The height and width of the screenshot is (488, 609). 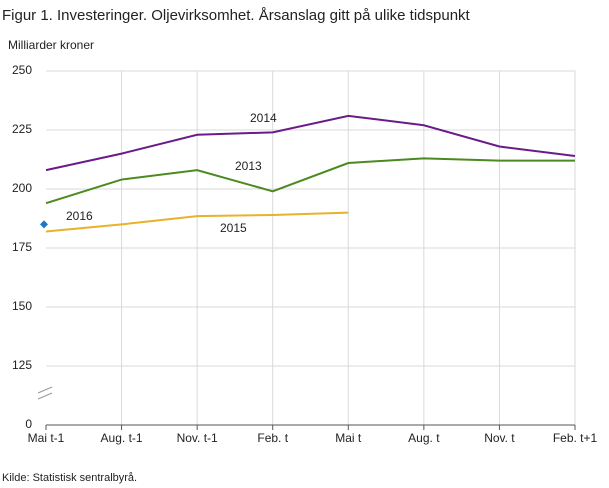 What do you see at coordinates (197, 438) in the screenshot?
I see `x-tick-label: Nov. t-1` at bounding box center [197, 438].